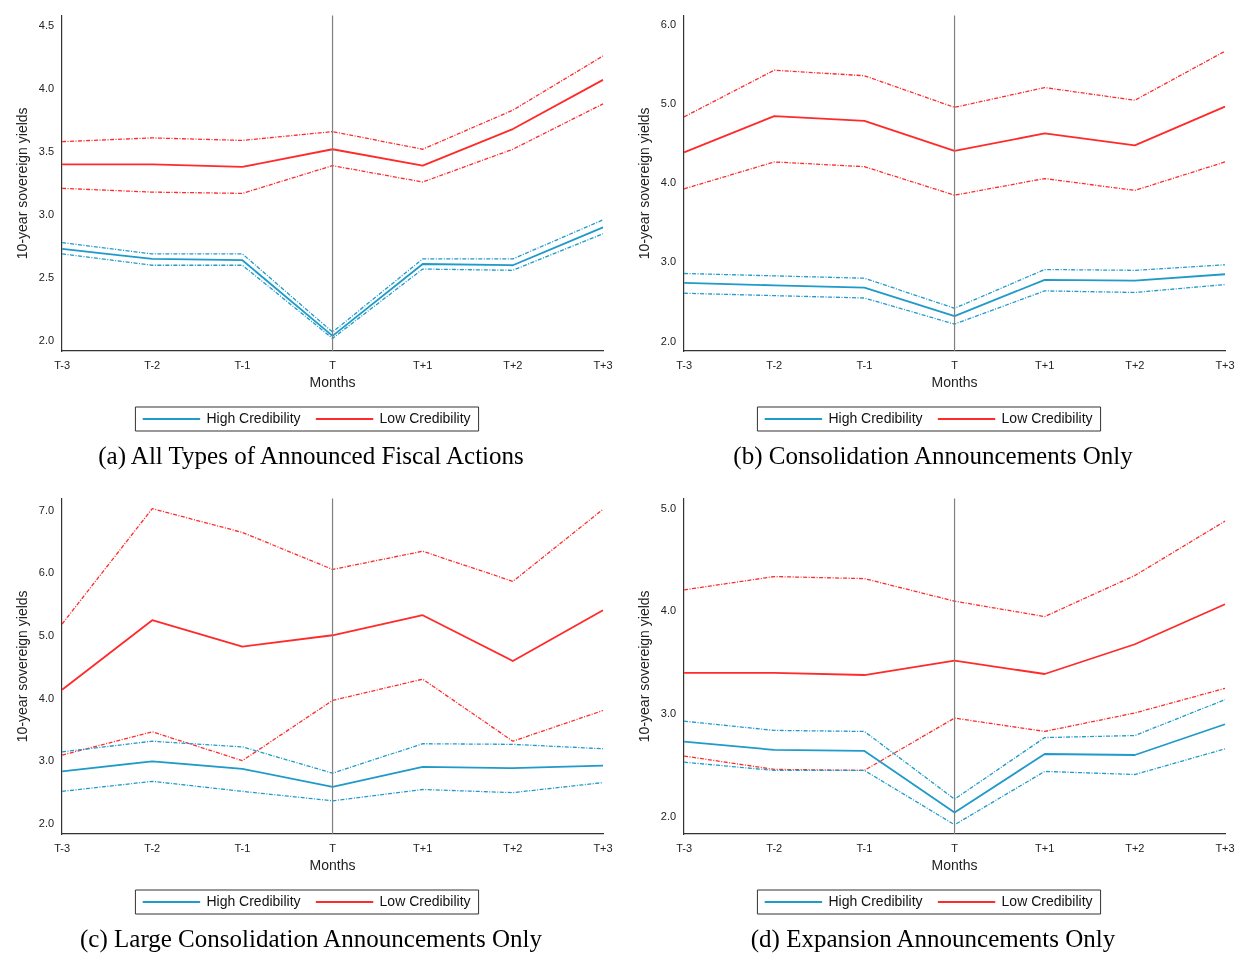  What do you see at coordinates (933, 456) in the screenshot?
I see `text: (b) Consolidation Announcements Only` at bounding box center [933, 456].